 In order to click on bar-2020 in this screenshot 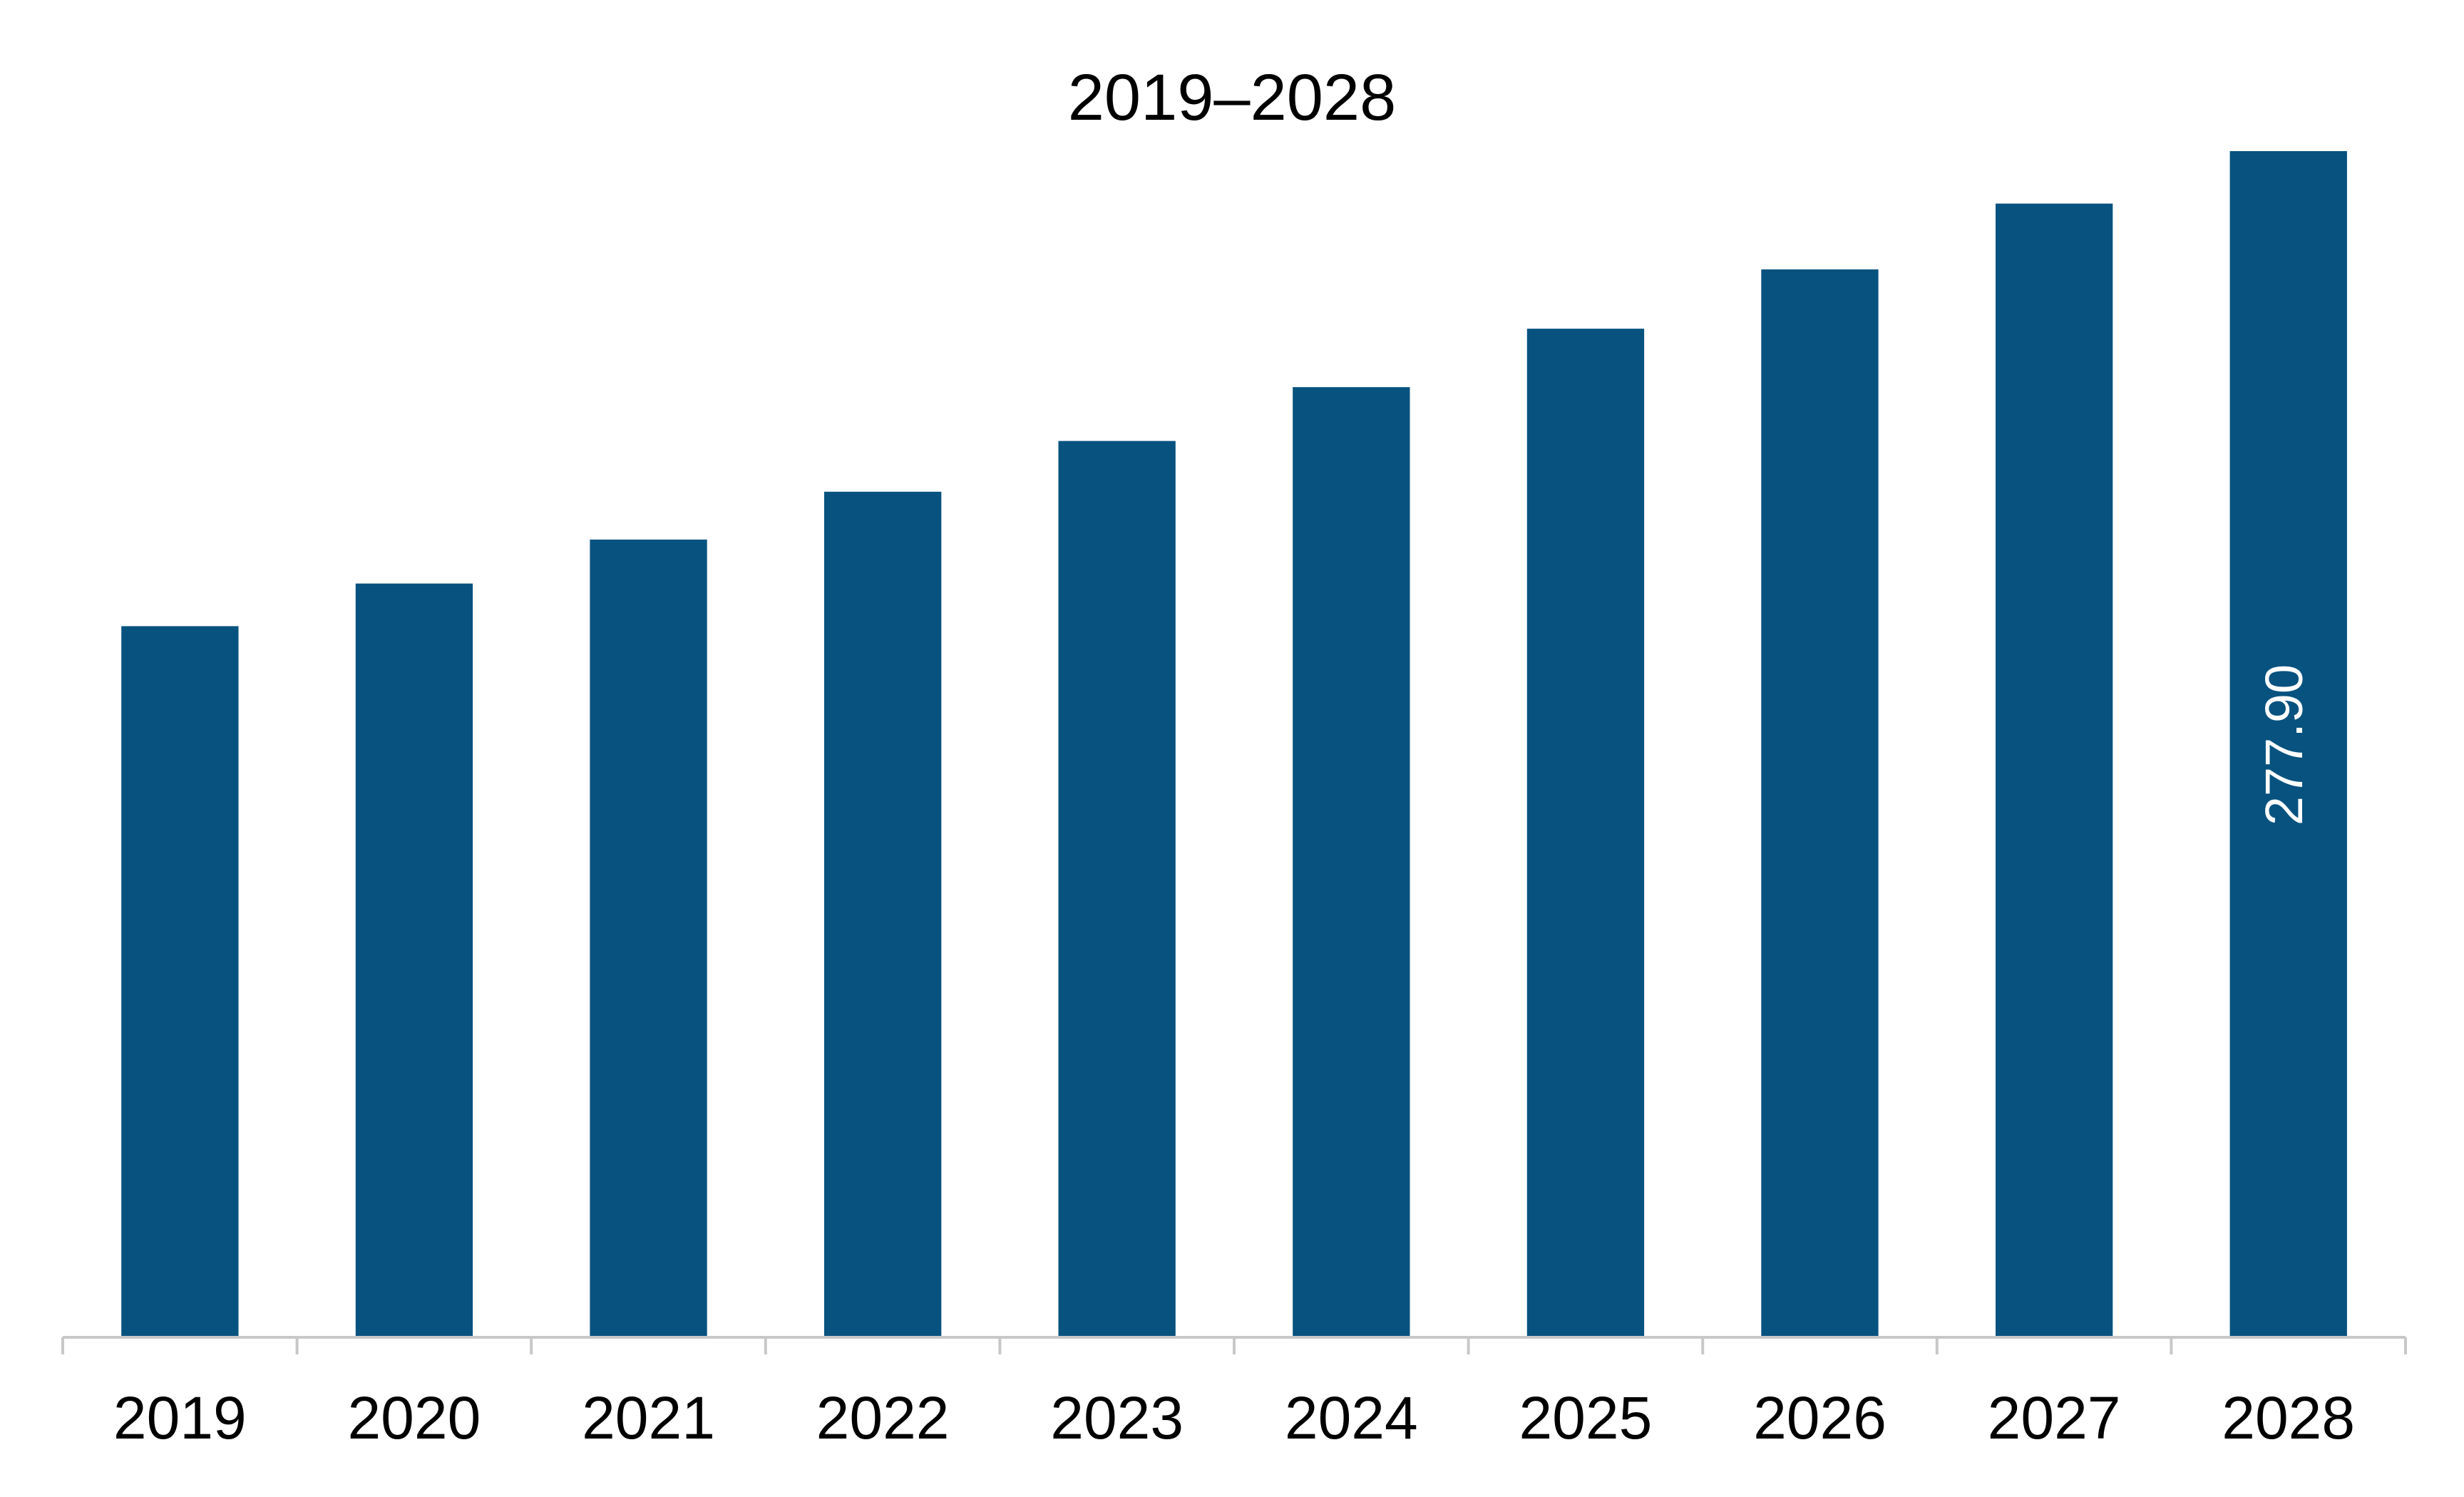, I will do `click(414, 960)`.